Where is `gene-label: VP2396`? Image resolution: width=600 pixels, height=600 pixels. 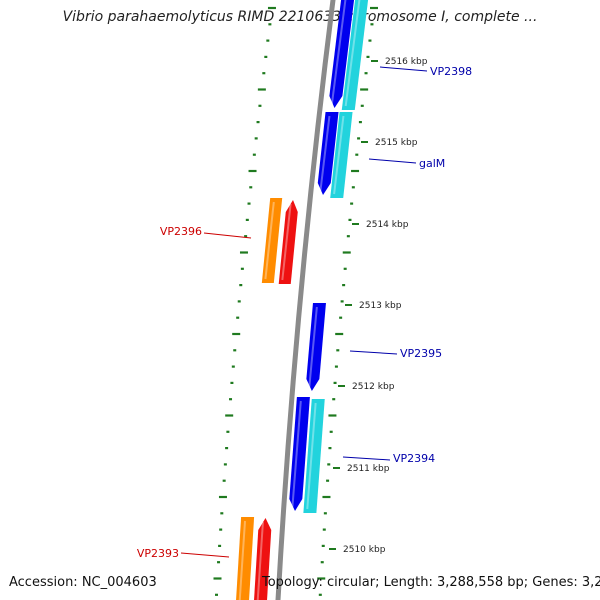
gene-label: VP2396 is located at coordinates (181, 231).